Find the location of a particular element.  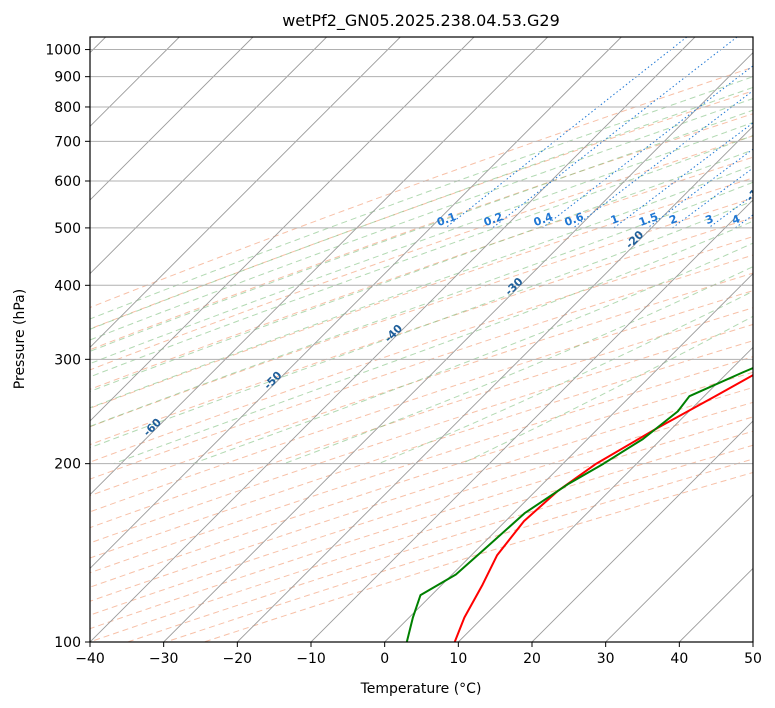

mixing-ratio-label: 0.1 is located at coordinates (446, 219).